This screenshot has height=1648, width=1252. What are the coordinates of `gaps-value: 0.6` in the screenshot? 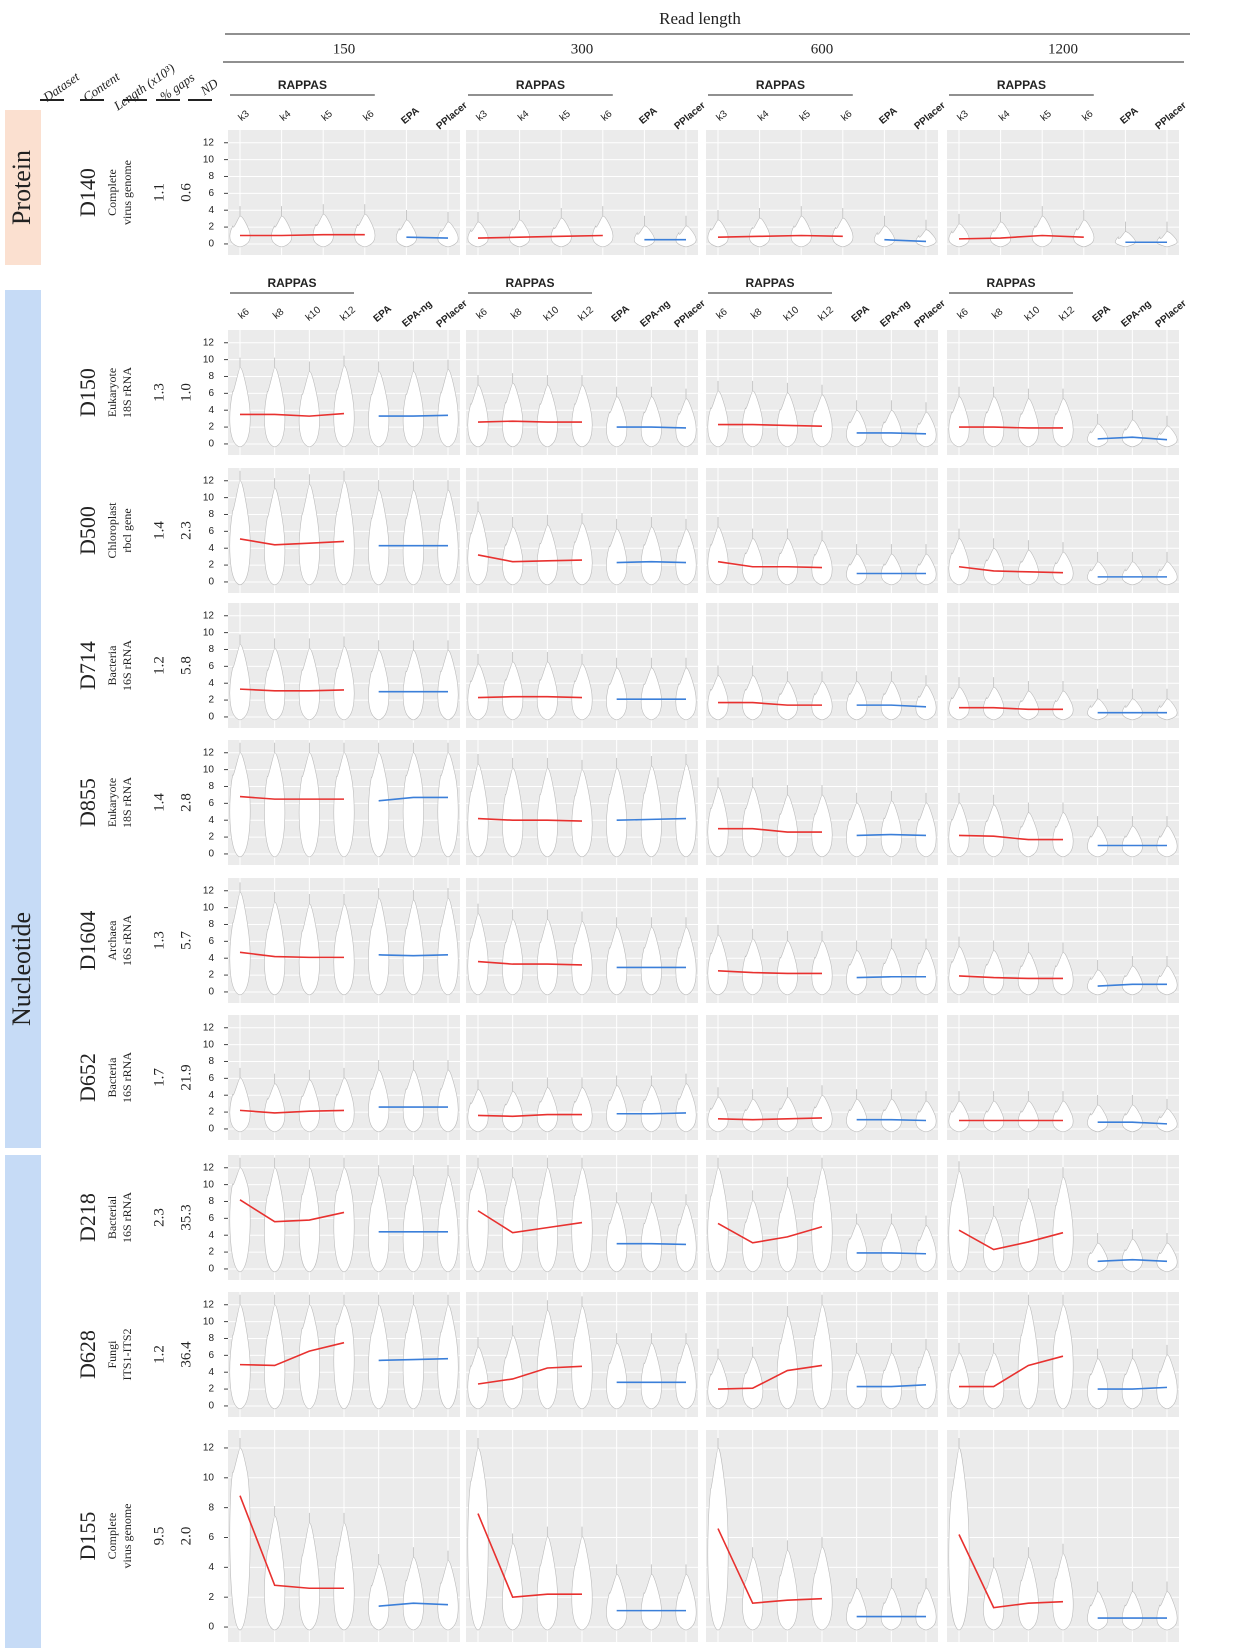 It's located at (186, 192).